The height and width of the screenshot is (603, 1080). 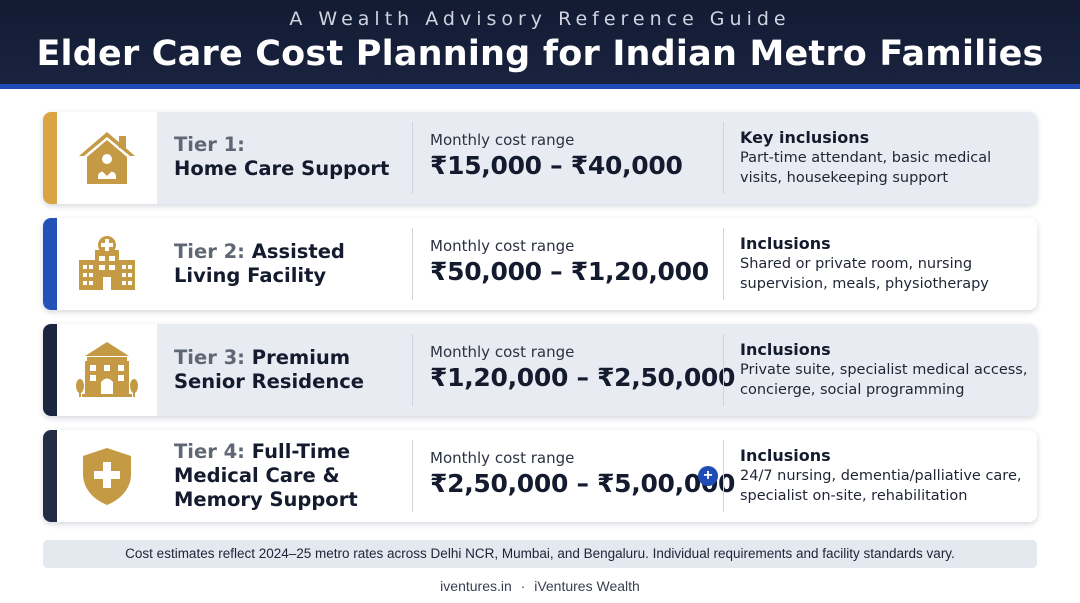 I want to click on tier-2-name: Tier 2: Assisted Living Facility, so click(x=289, y=264).